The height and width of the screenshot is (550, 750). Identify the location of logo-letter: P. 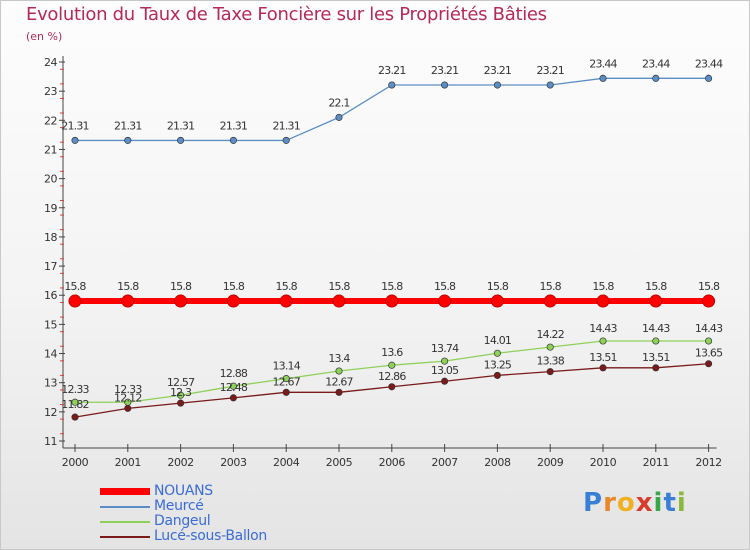
(593, 503).